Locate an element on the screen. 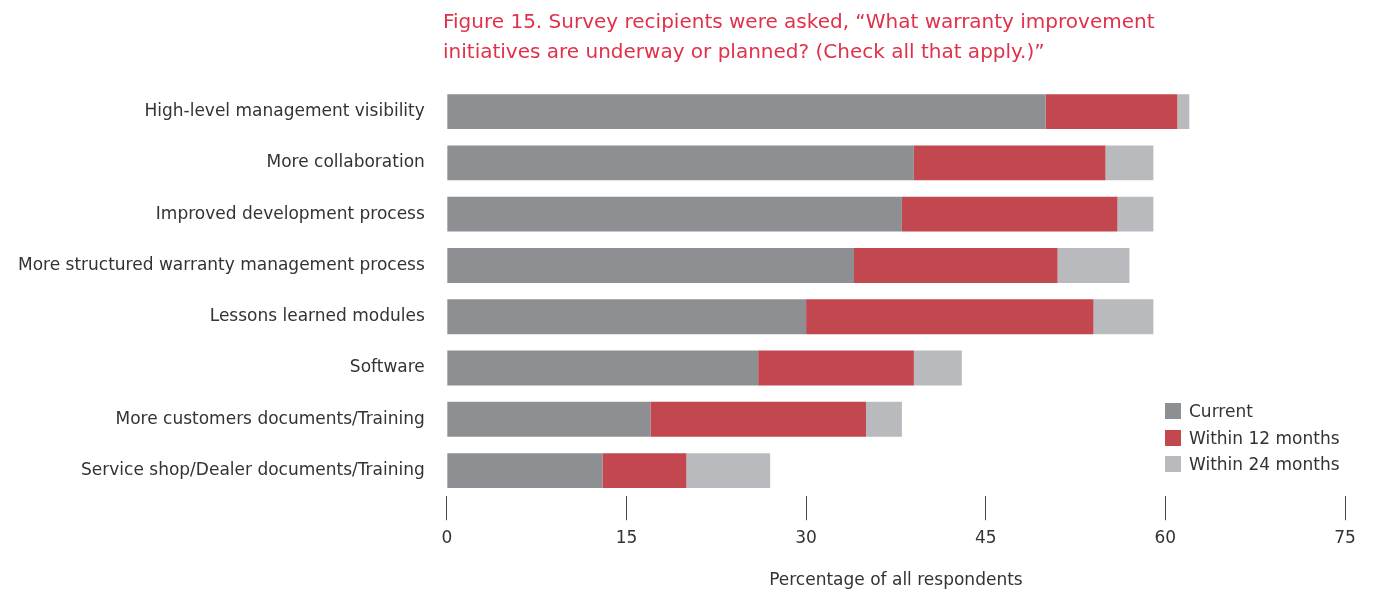 This screenshot has height=597, width=1375. legend-label: Within 24 months is located at coordinates (1264, 464).